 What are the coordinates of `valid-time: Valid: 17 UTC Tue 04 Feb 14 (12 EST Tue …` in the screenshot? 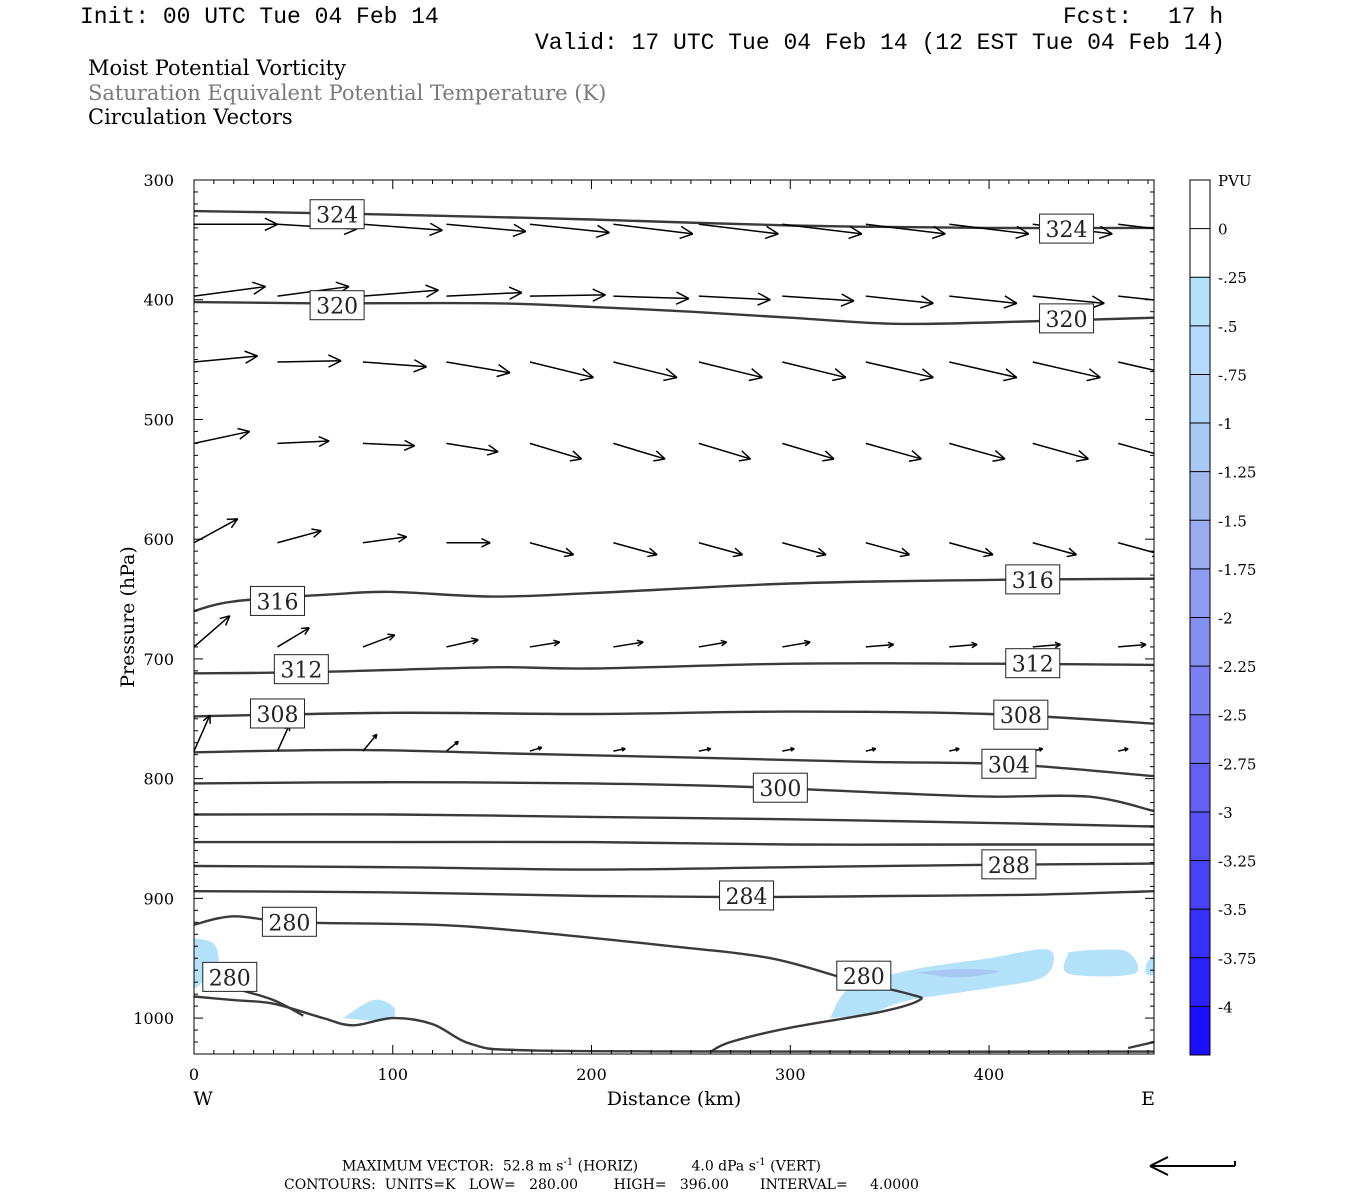 It's located at (880, 43).